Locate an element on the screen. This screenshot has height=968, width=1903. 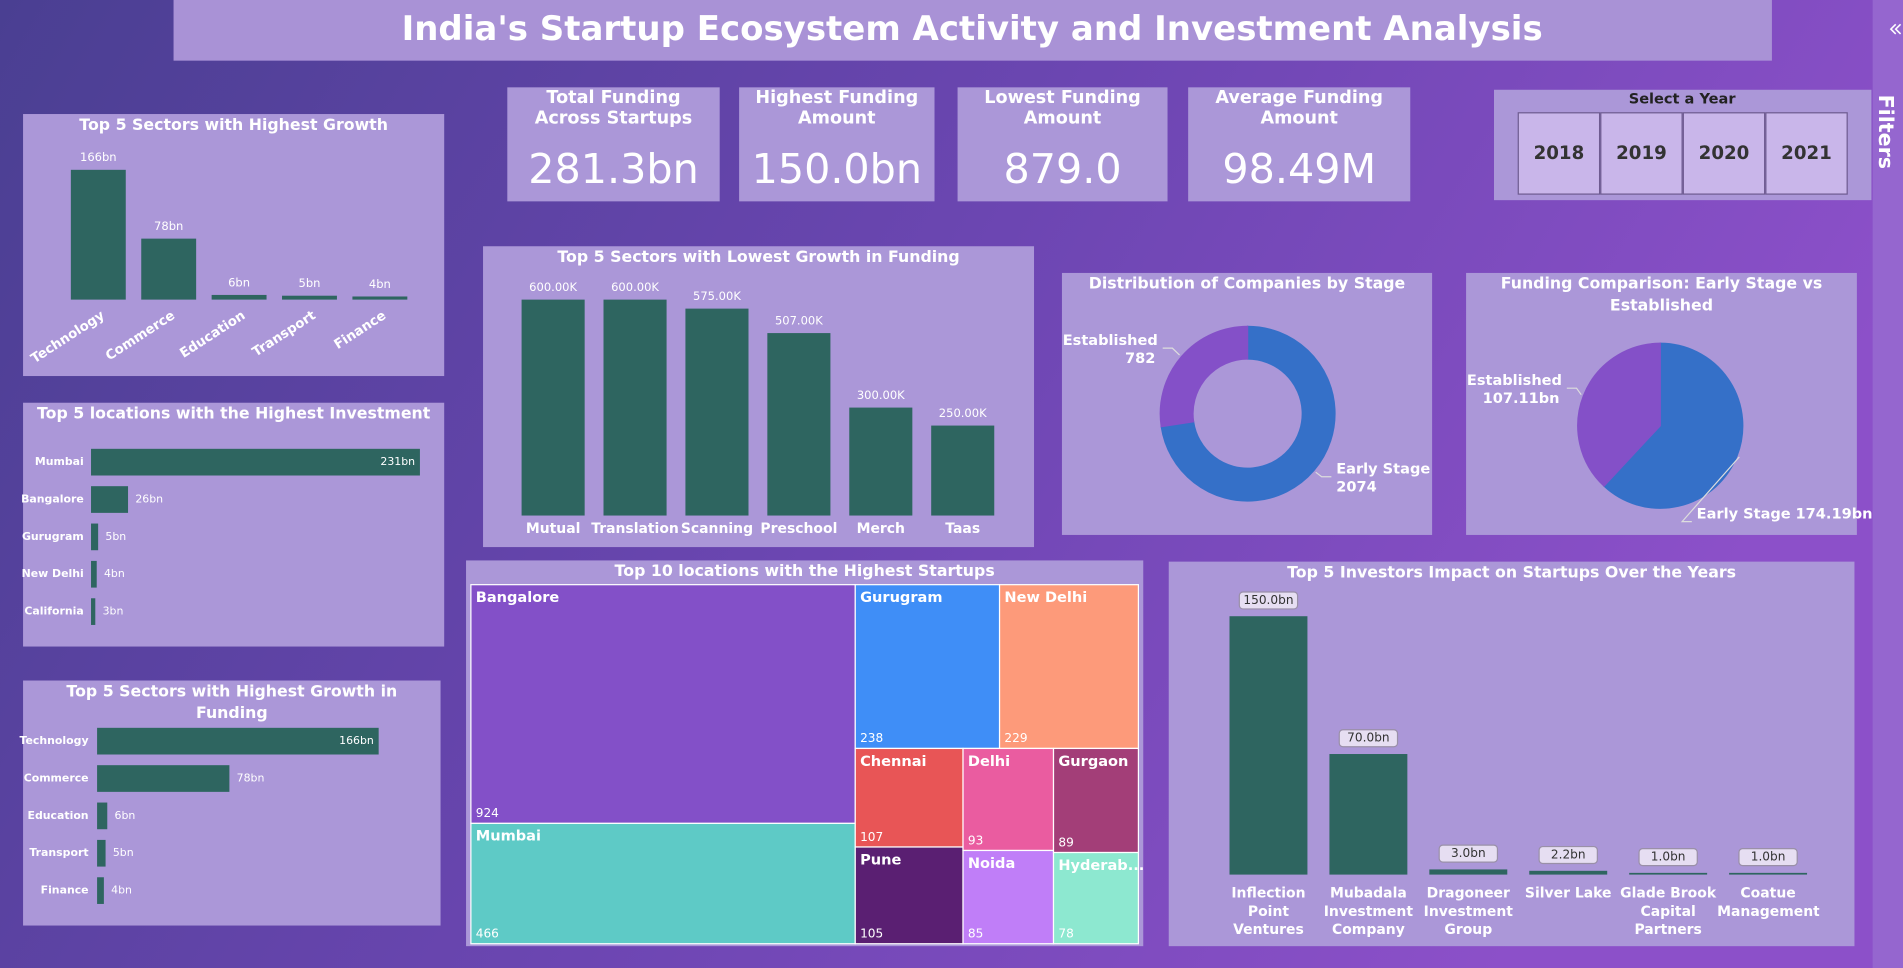
cell-value: 924 is located at coordinates (487, 813).